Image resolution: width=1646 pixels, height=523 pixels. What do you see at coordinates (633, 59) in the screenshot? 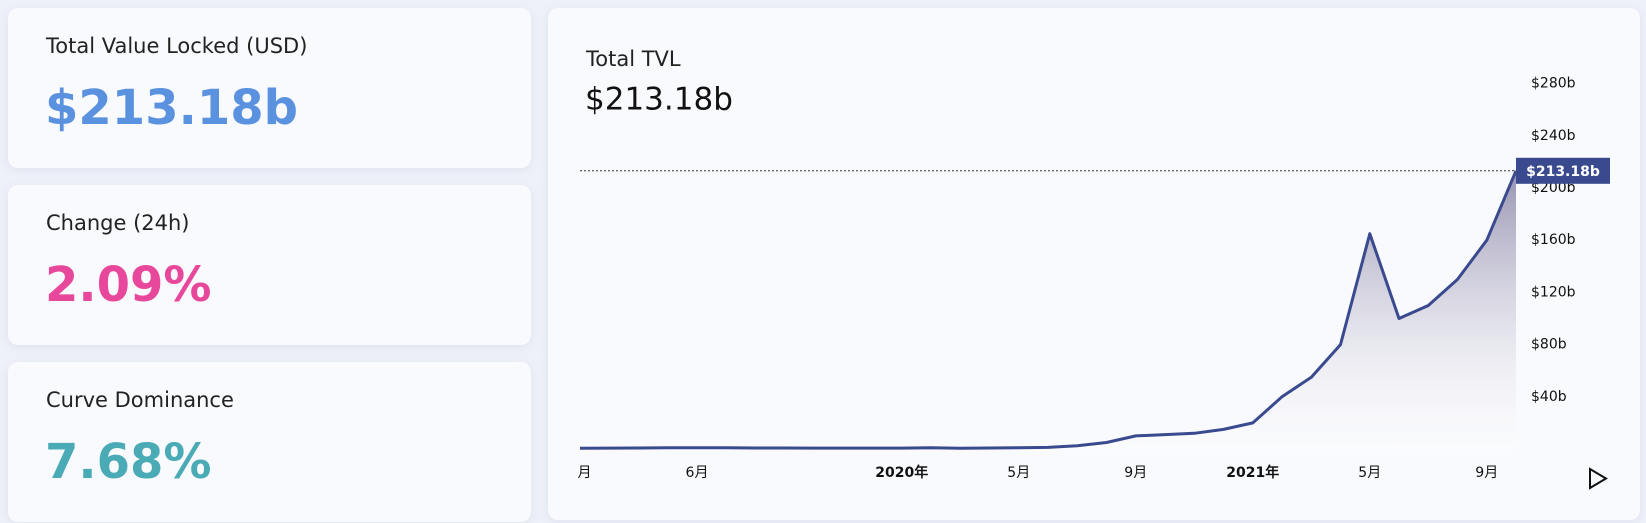
I see `chart-title: Total TVL` at bounding box center [633, 59].